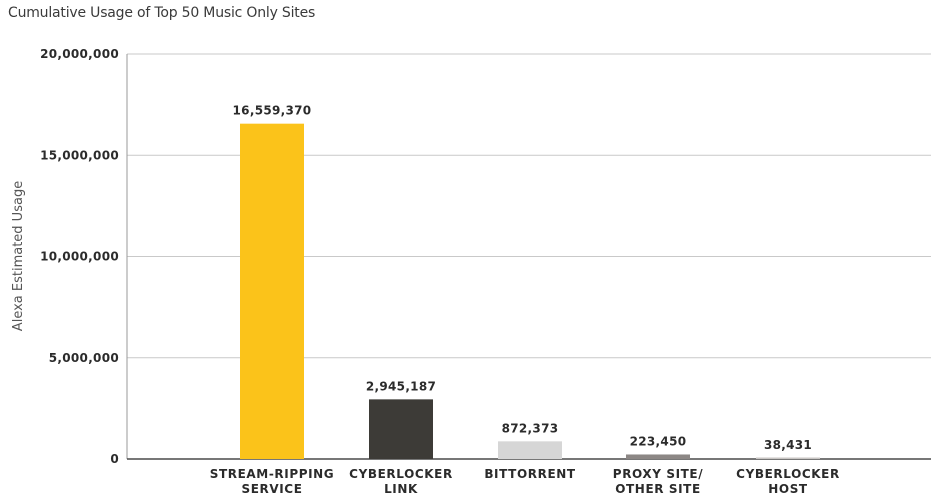 This screenshot has width=947, height=497. What do you see at coordinates (658, 441) in the screenshot?
I see `data-label: 223,450` at bounding box center [658, 441].